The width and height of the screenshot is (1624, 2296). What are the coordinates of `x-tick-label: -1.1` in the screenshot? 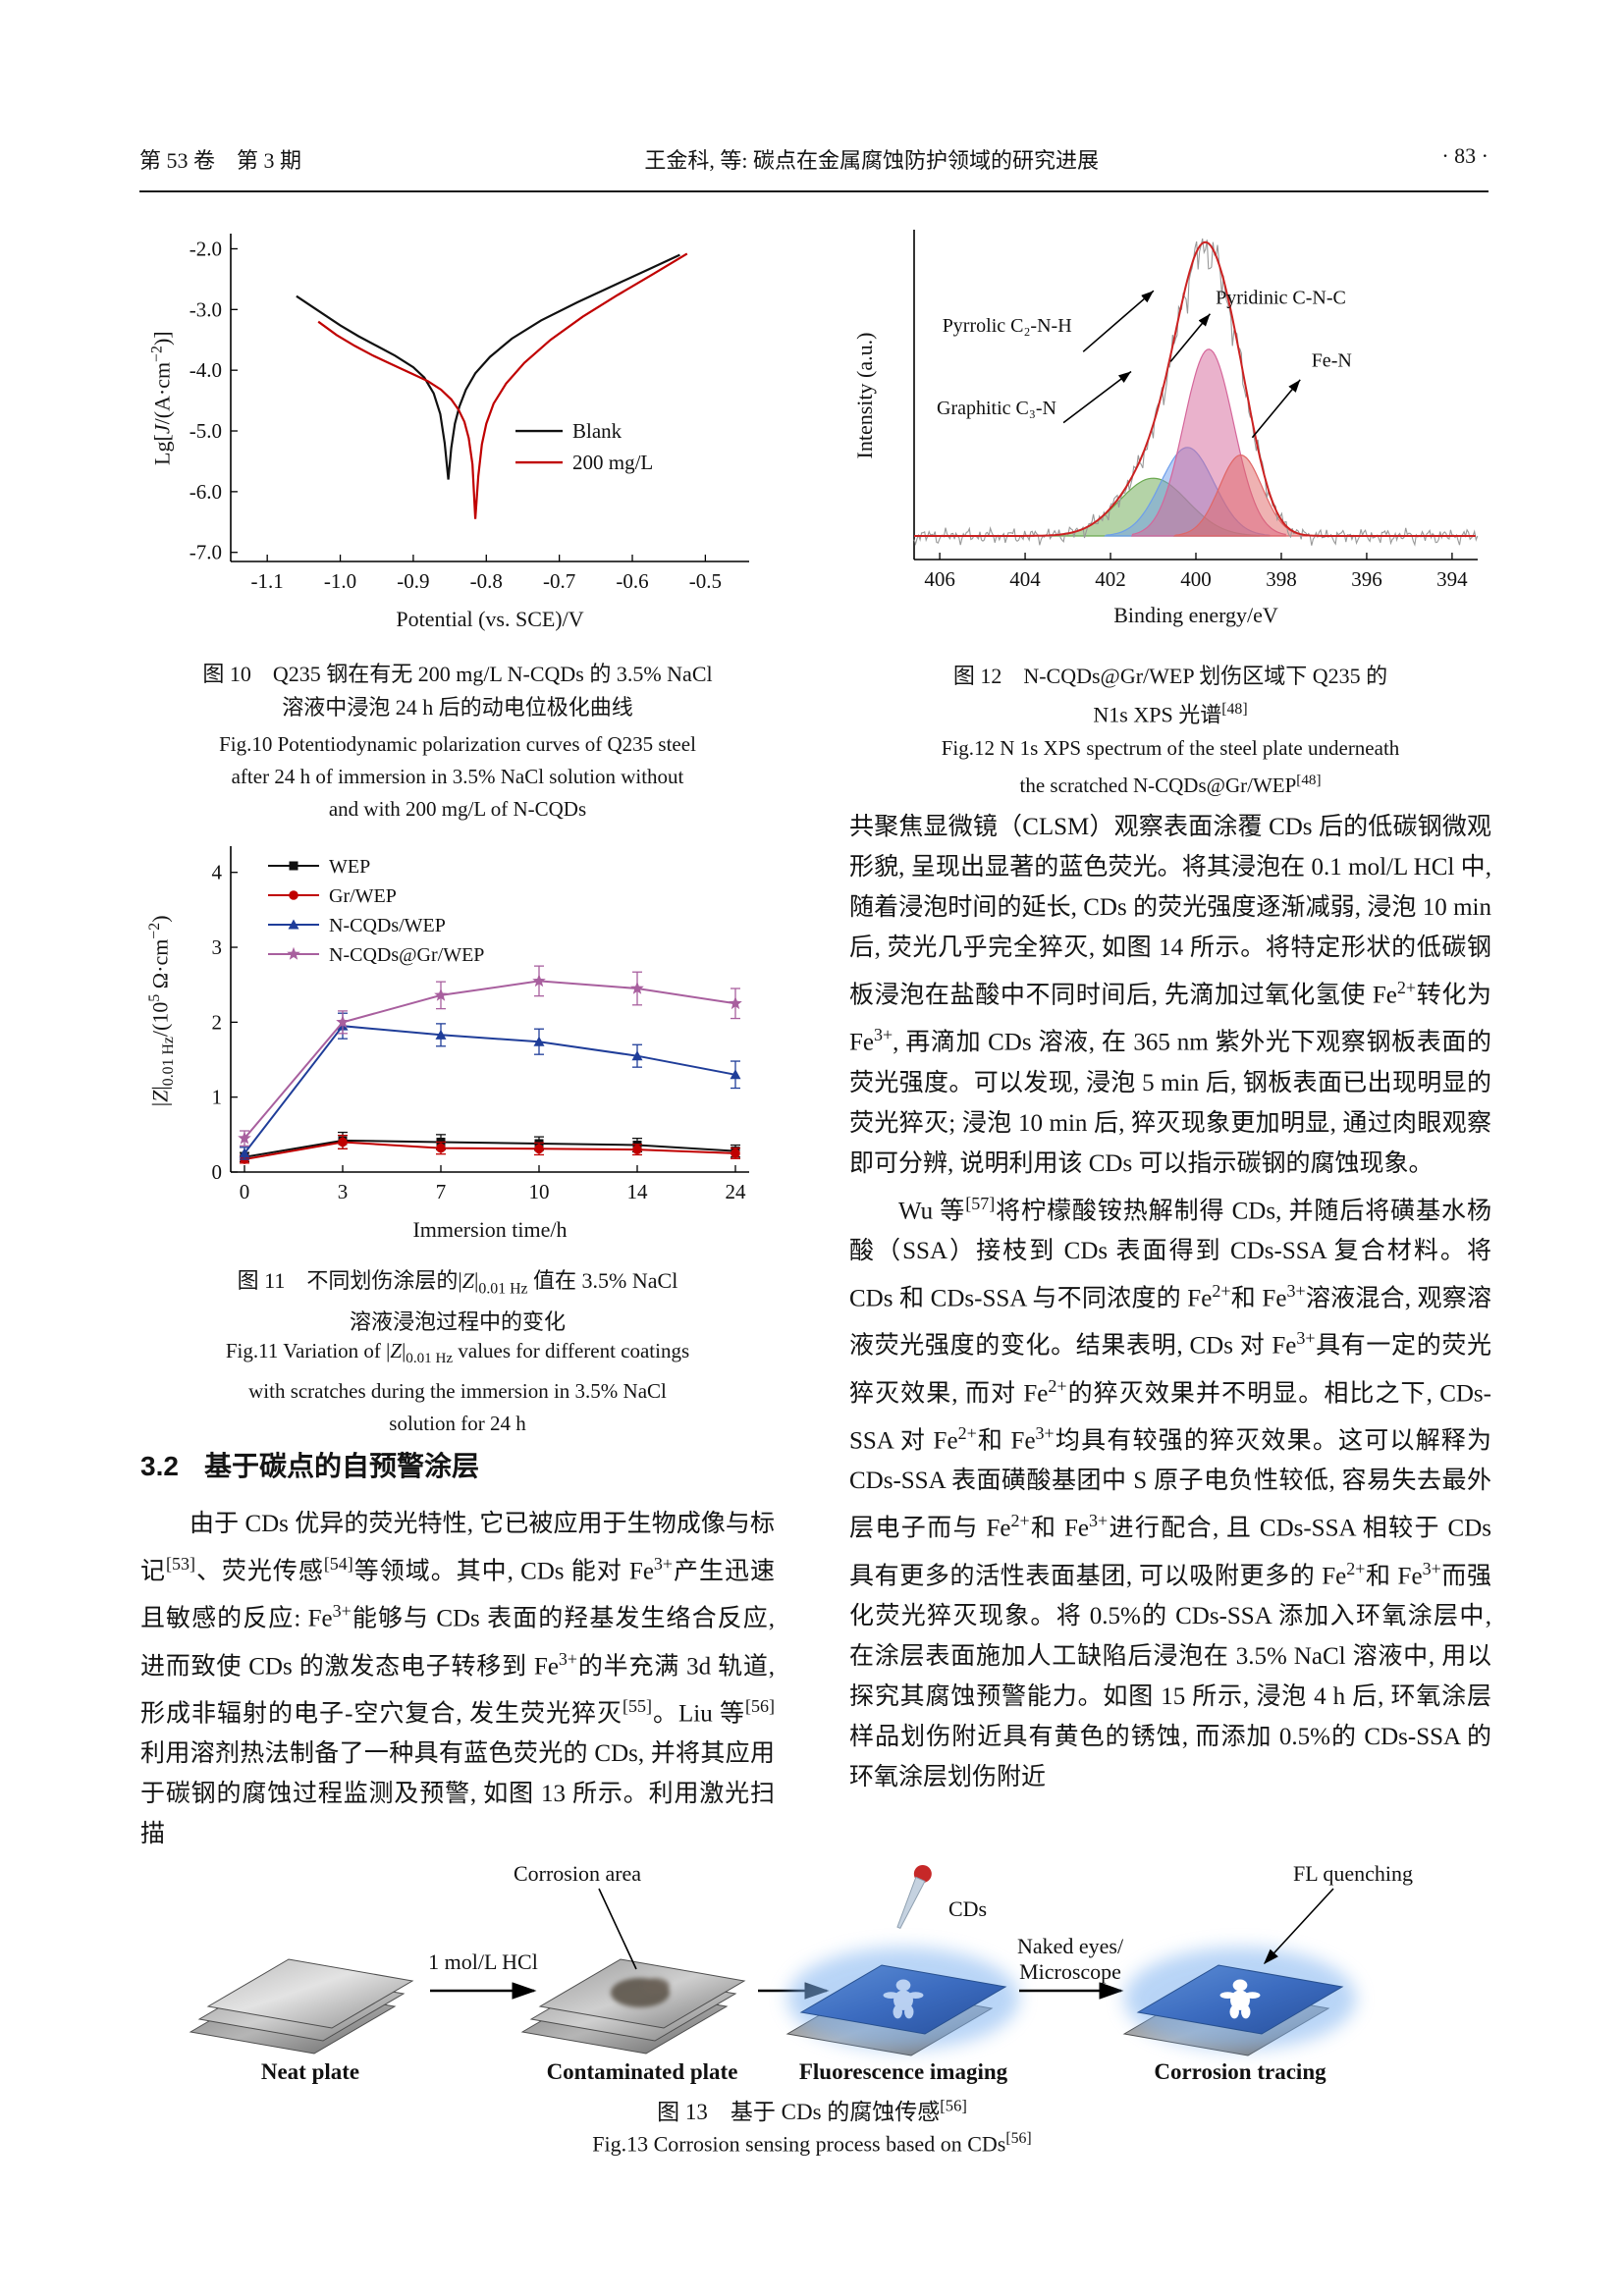 It's located at (267, 581).